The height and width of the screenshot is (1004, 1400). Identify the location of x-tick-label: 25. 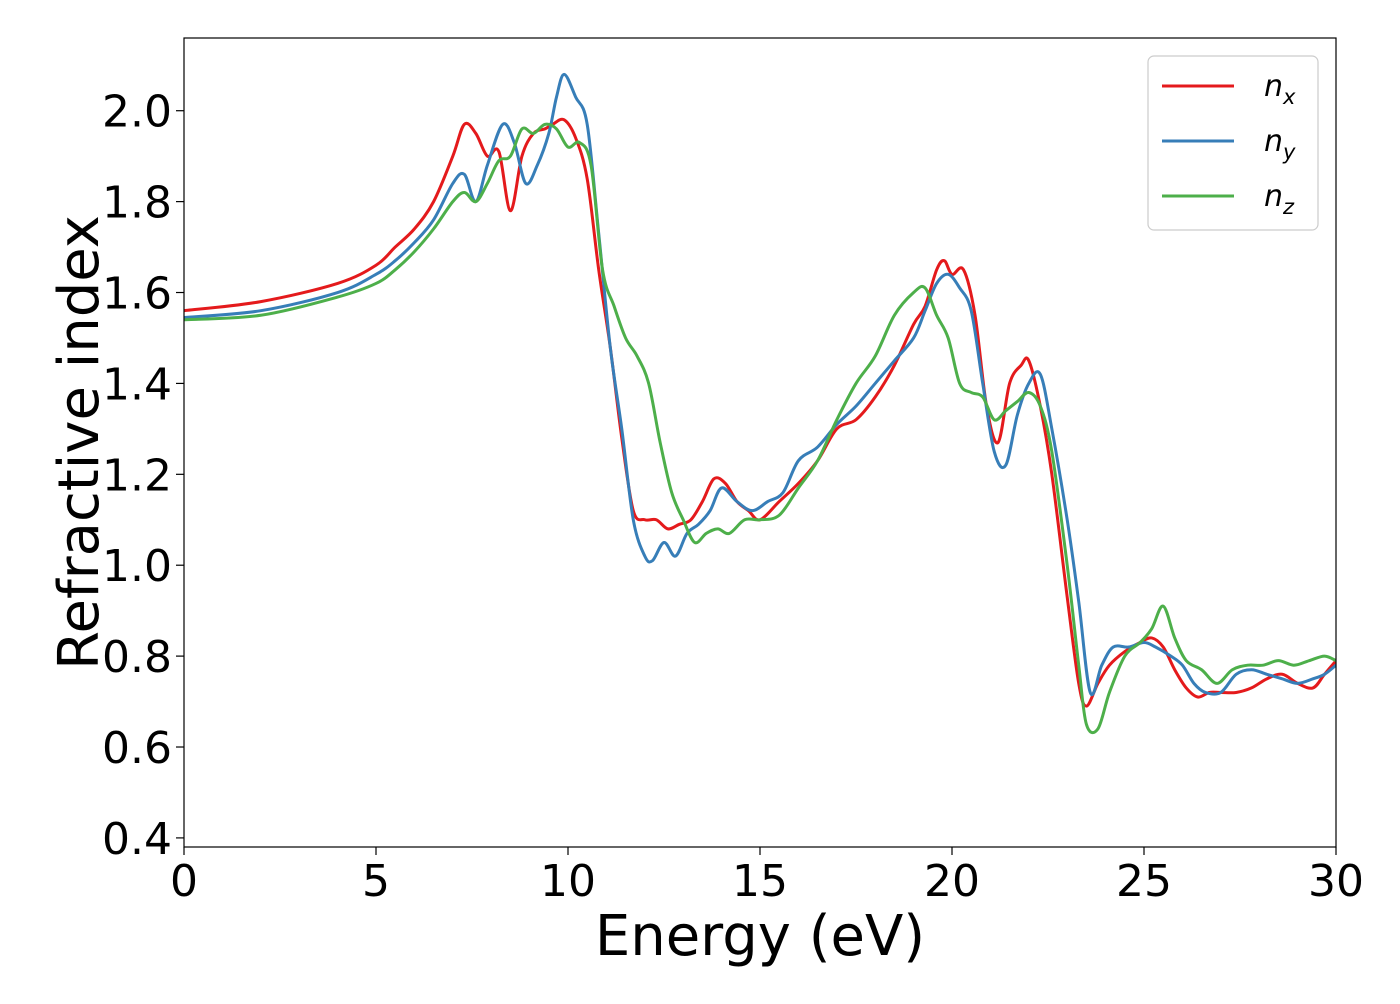
(1144, 881).